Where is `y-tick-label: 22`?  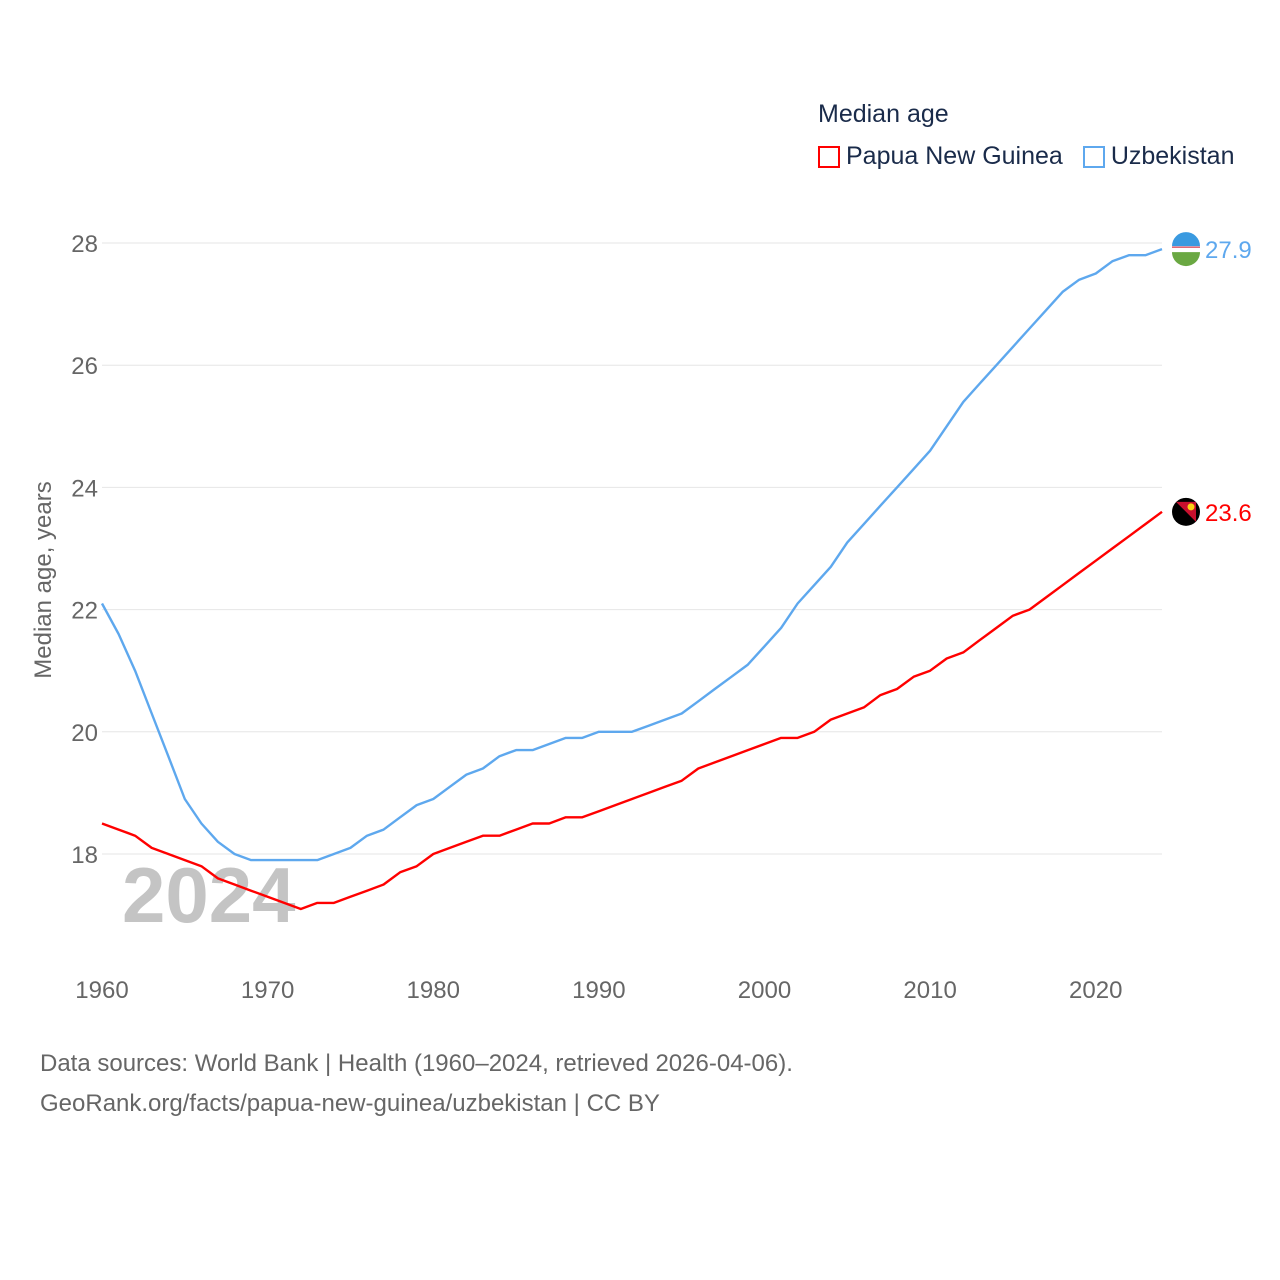 y-tick-label: 22 is located at coordinates (84, 611).